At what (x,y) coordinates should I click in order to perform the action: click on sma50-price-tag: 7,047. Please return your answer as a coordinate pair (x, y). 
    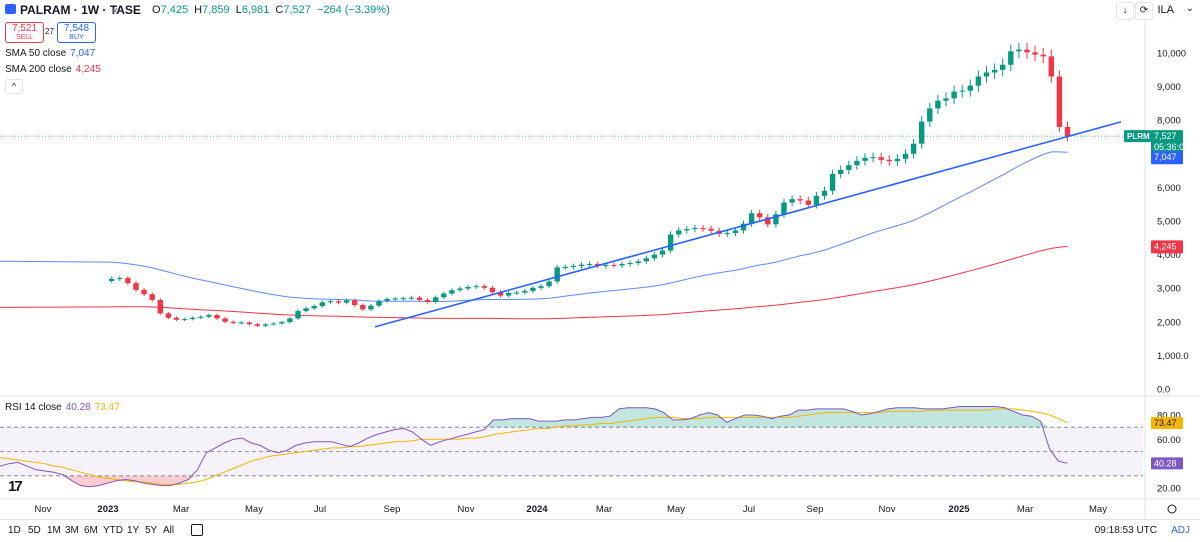
    Looking at the image, I should click on (1167, 158).